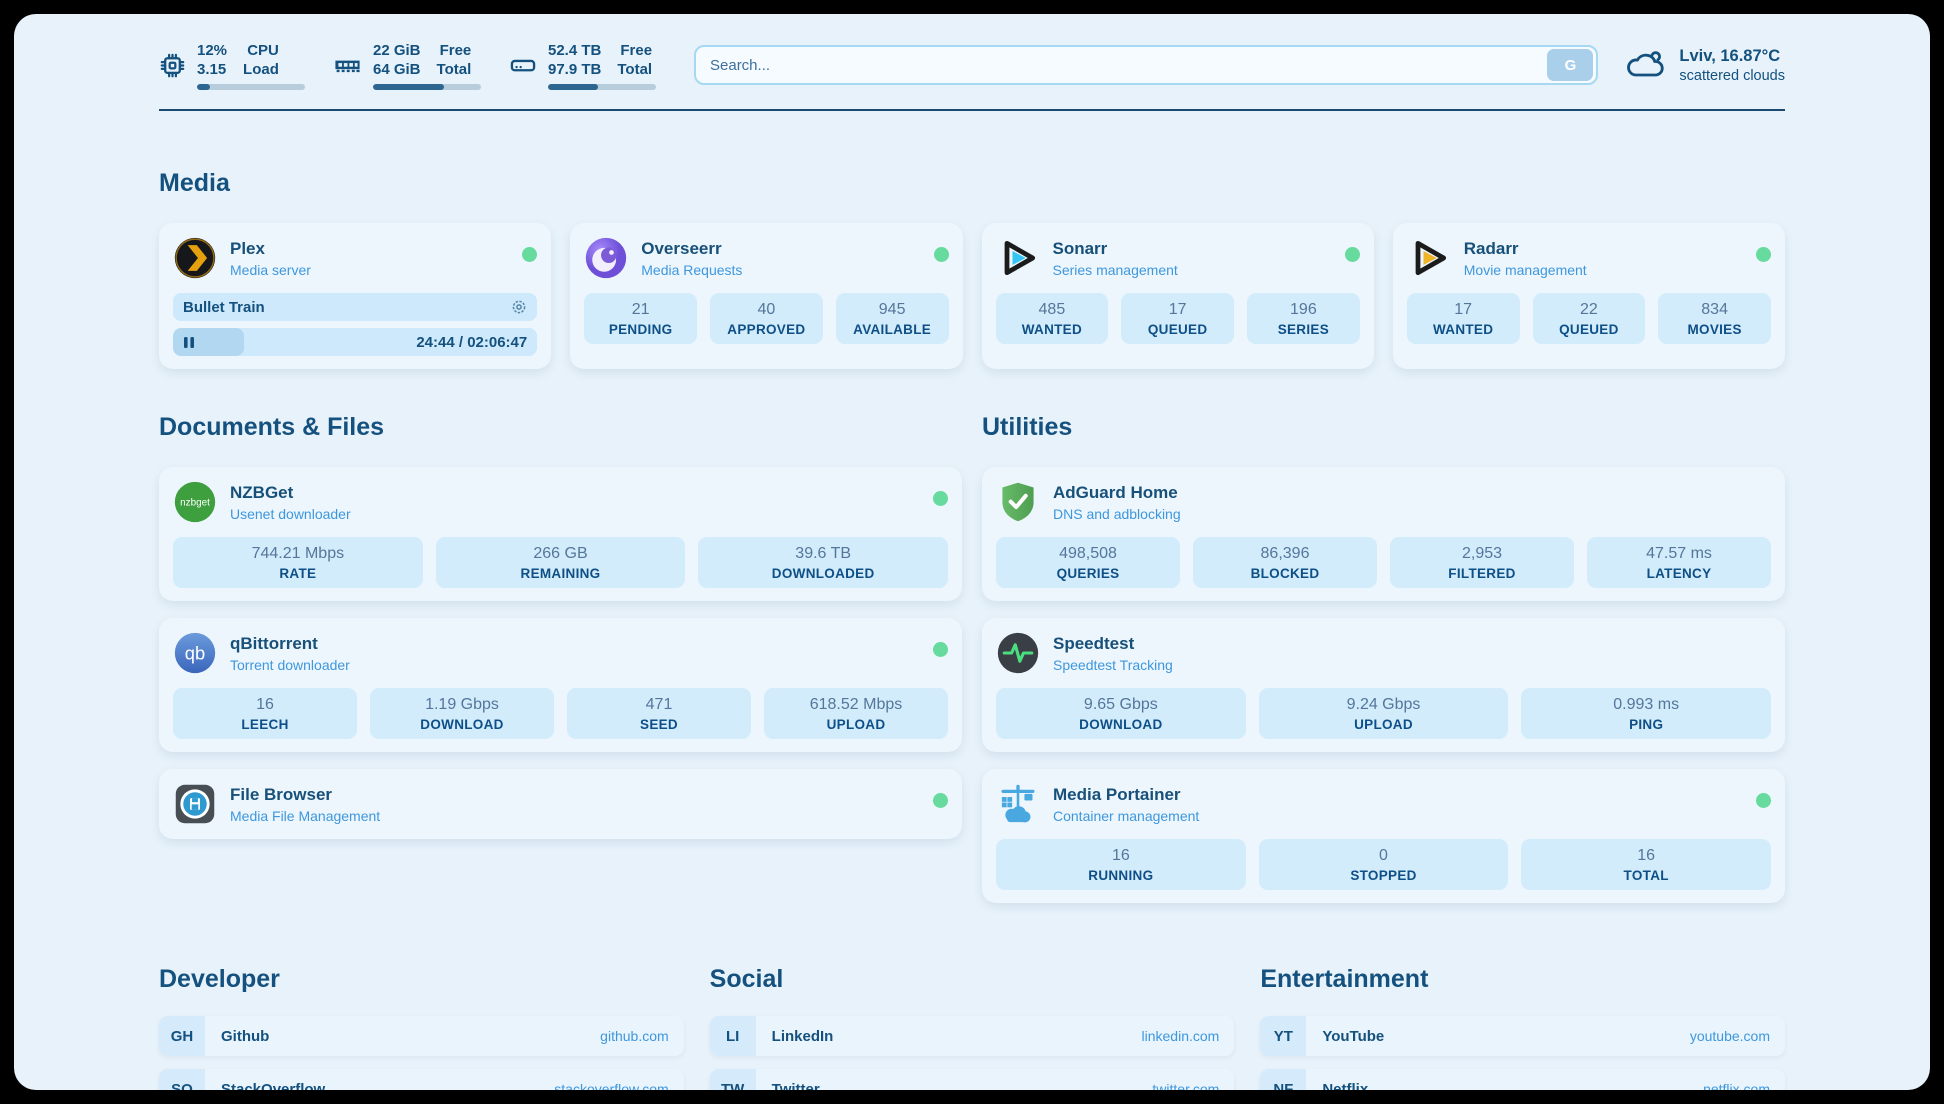  I want to click on cpu-chip-icon, so click(172, 65).